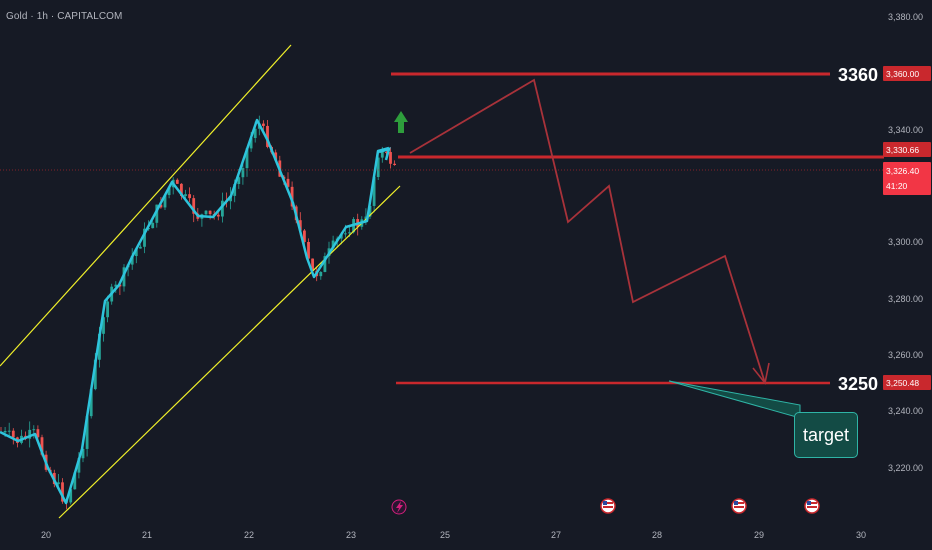 The image size is (932, 550). Describe the element at coordinates (905, 411) in the screenshot. I see `price-tick: 3,240.00` at that location.